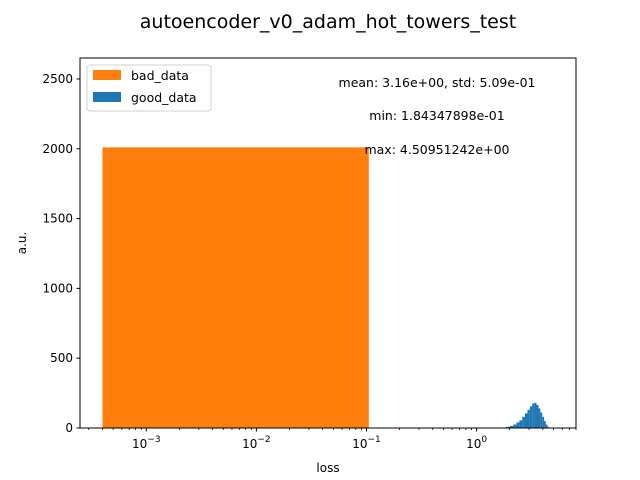 This screenshot has width=640, height=480. I want to click on y-tick-label: 1500, so click(57, 219).